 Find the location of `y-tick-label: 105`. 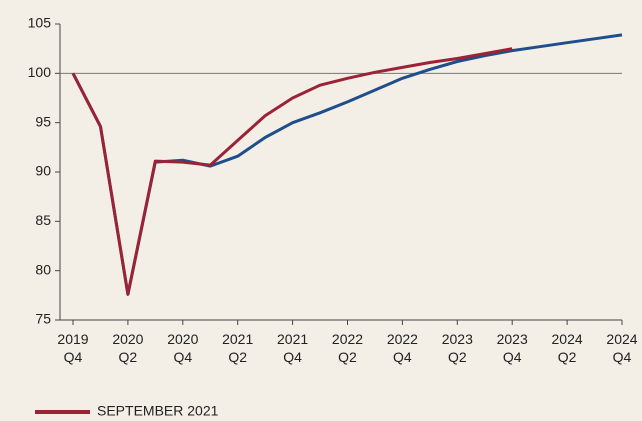

y-tick-label: 105 is located at coordinates (40, 23).